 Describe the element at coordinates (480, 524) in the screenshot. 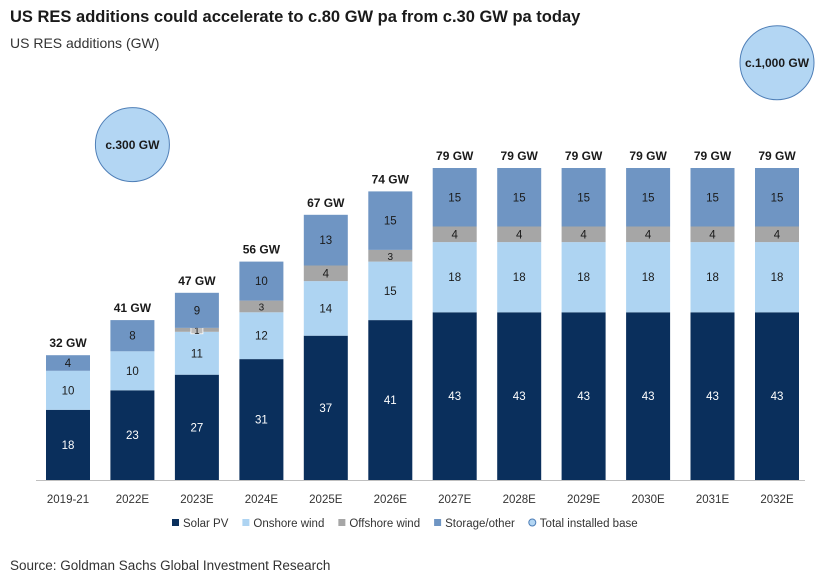

I see `legend-label-storage: Storage/other` at that location.